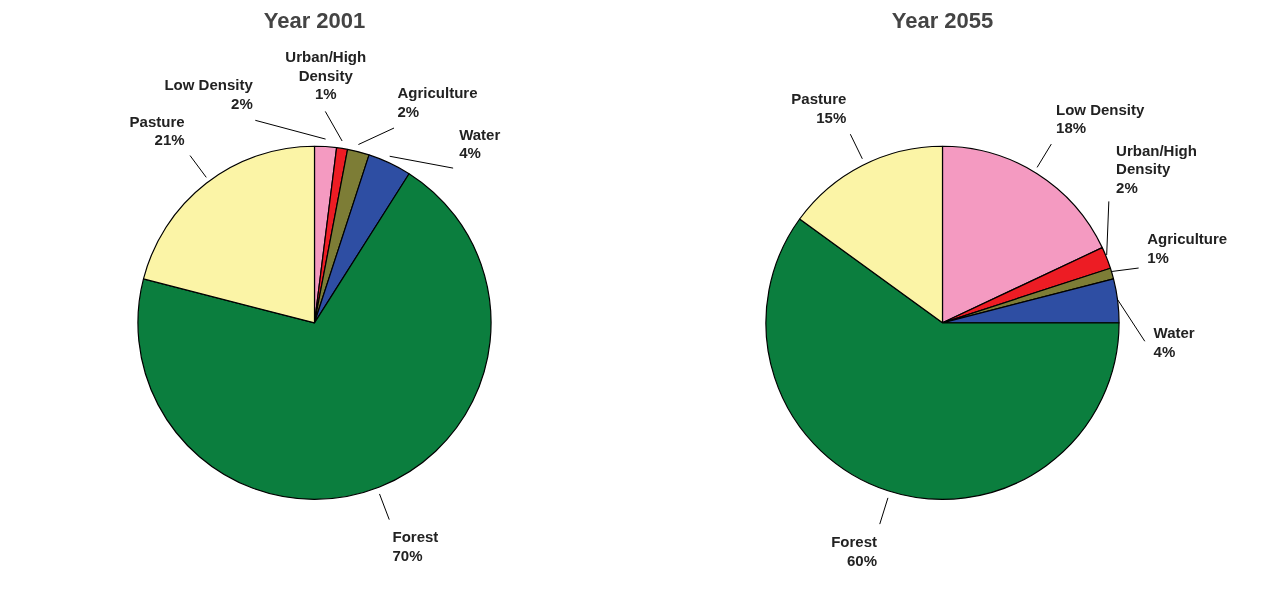  Describe the element at coordinates (1071, 128) in the screenshot. I see `data-label: 18%` at that location.